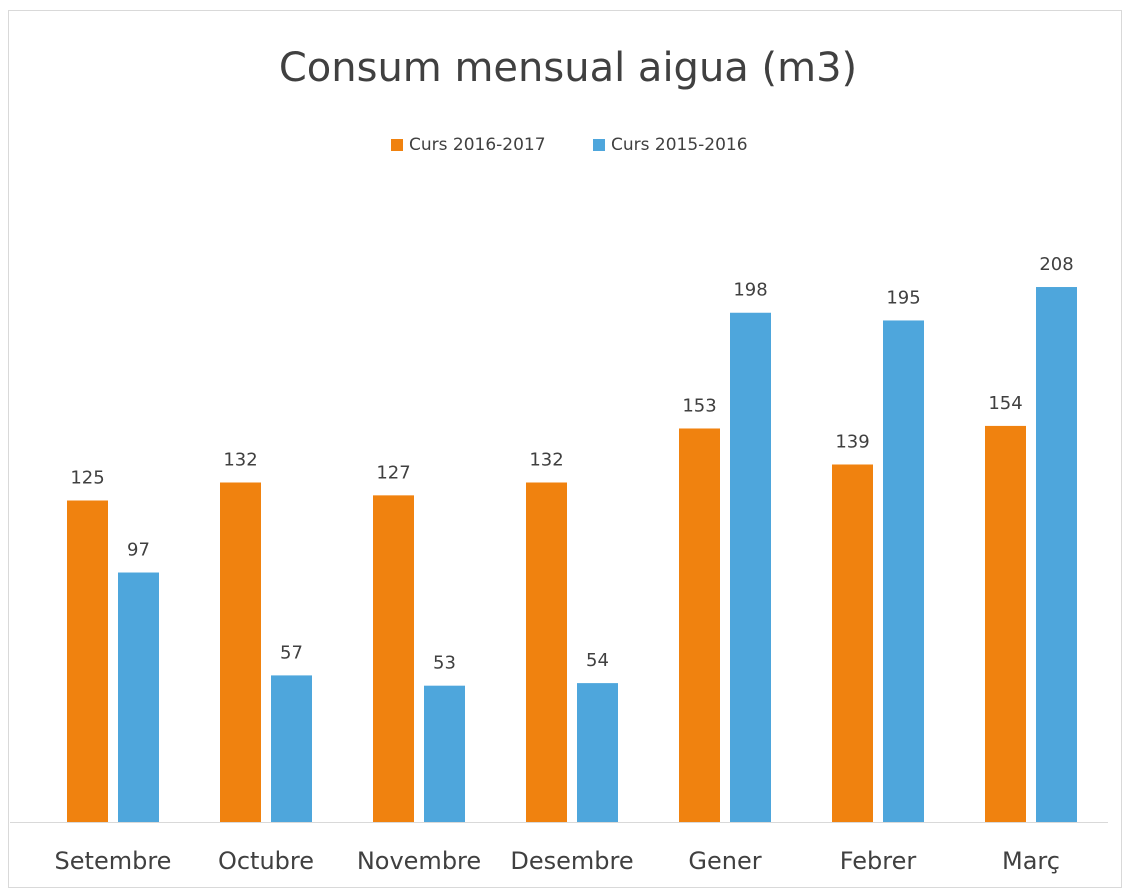 This screenshot has height=889, width=1123. Describe the element at coordinates (1056, 264) in the screenshot. I see `data-label: 208` at that location.